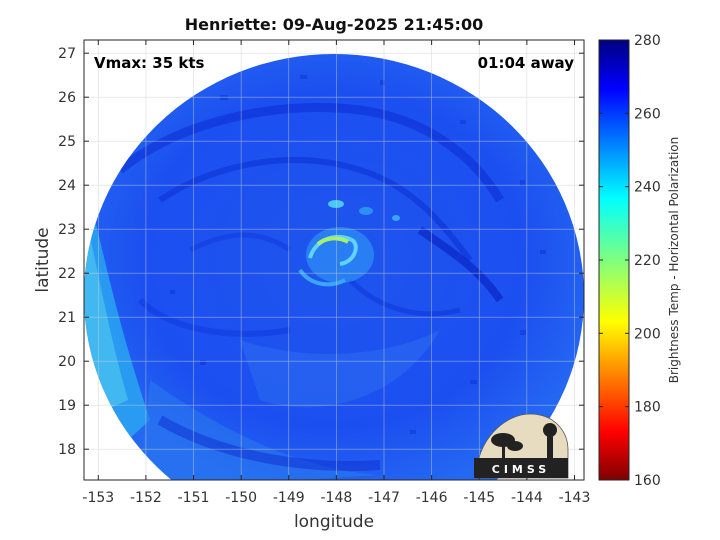  What do you see at coordinates (527, 498) in the screenshot?
I see `x-tick-label: -144` at bounding box center [527, 498].